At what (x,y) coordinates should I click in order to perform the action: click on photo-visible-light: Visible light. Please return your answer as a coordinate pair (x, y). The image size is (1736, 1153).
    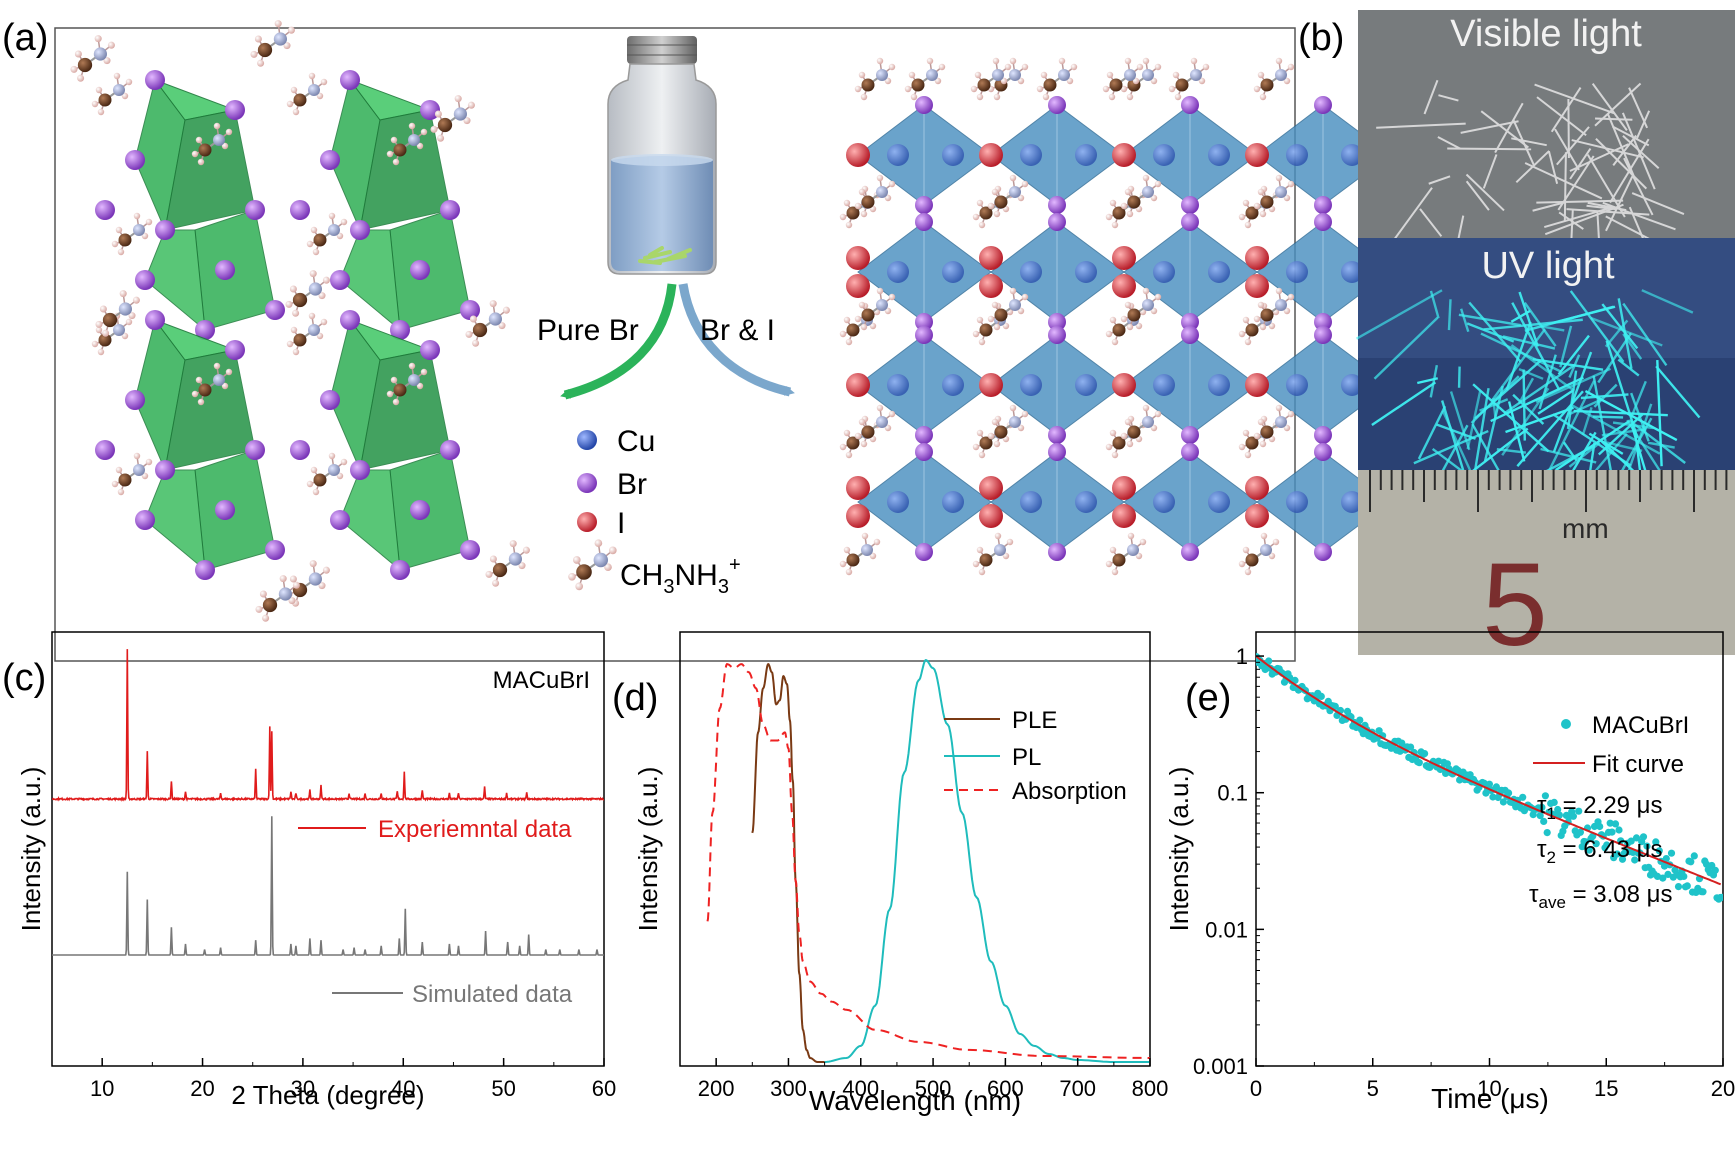
    Looking at the image, I should click on (1546, 146).